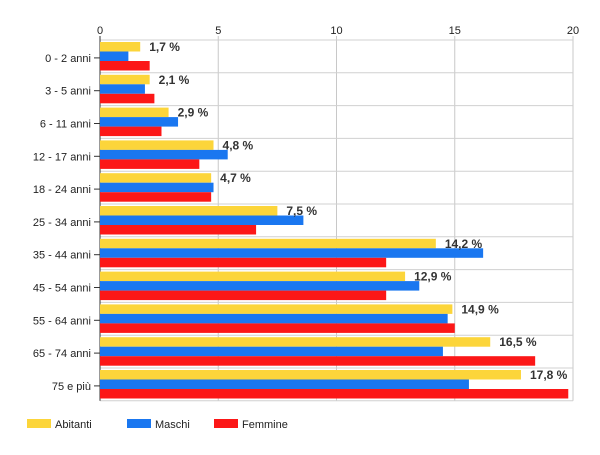 This screenshot has height=455, width=600. What do you see at coordinates (464, 244) in the screenshot?
I see `data-label: 14,2 %` at bounding box center [464, 244].